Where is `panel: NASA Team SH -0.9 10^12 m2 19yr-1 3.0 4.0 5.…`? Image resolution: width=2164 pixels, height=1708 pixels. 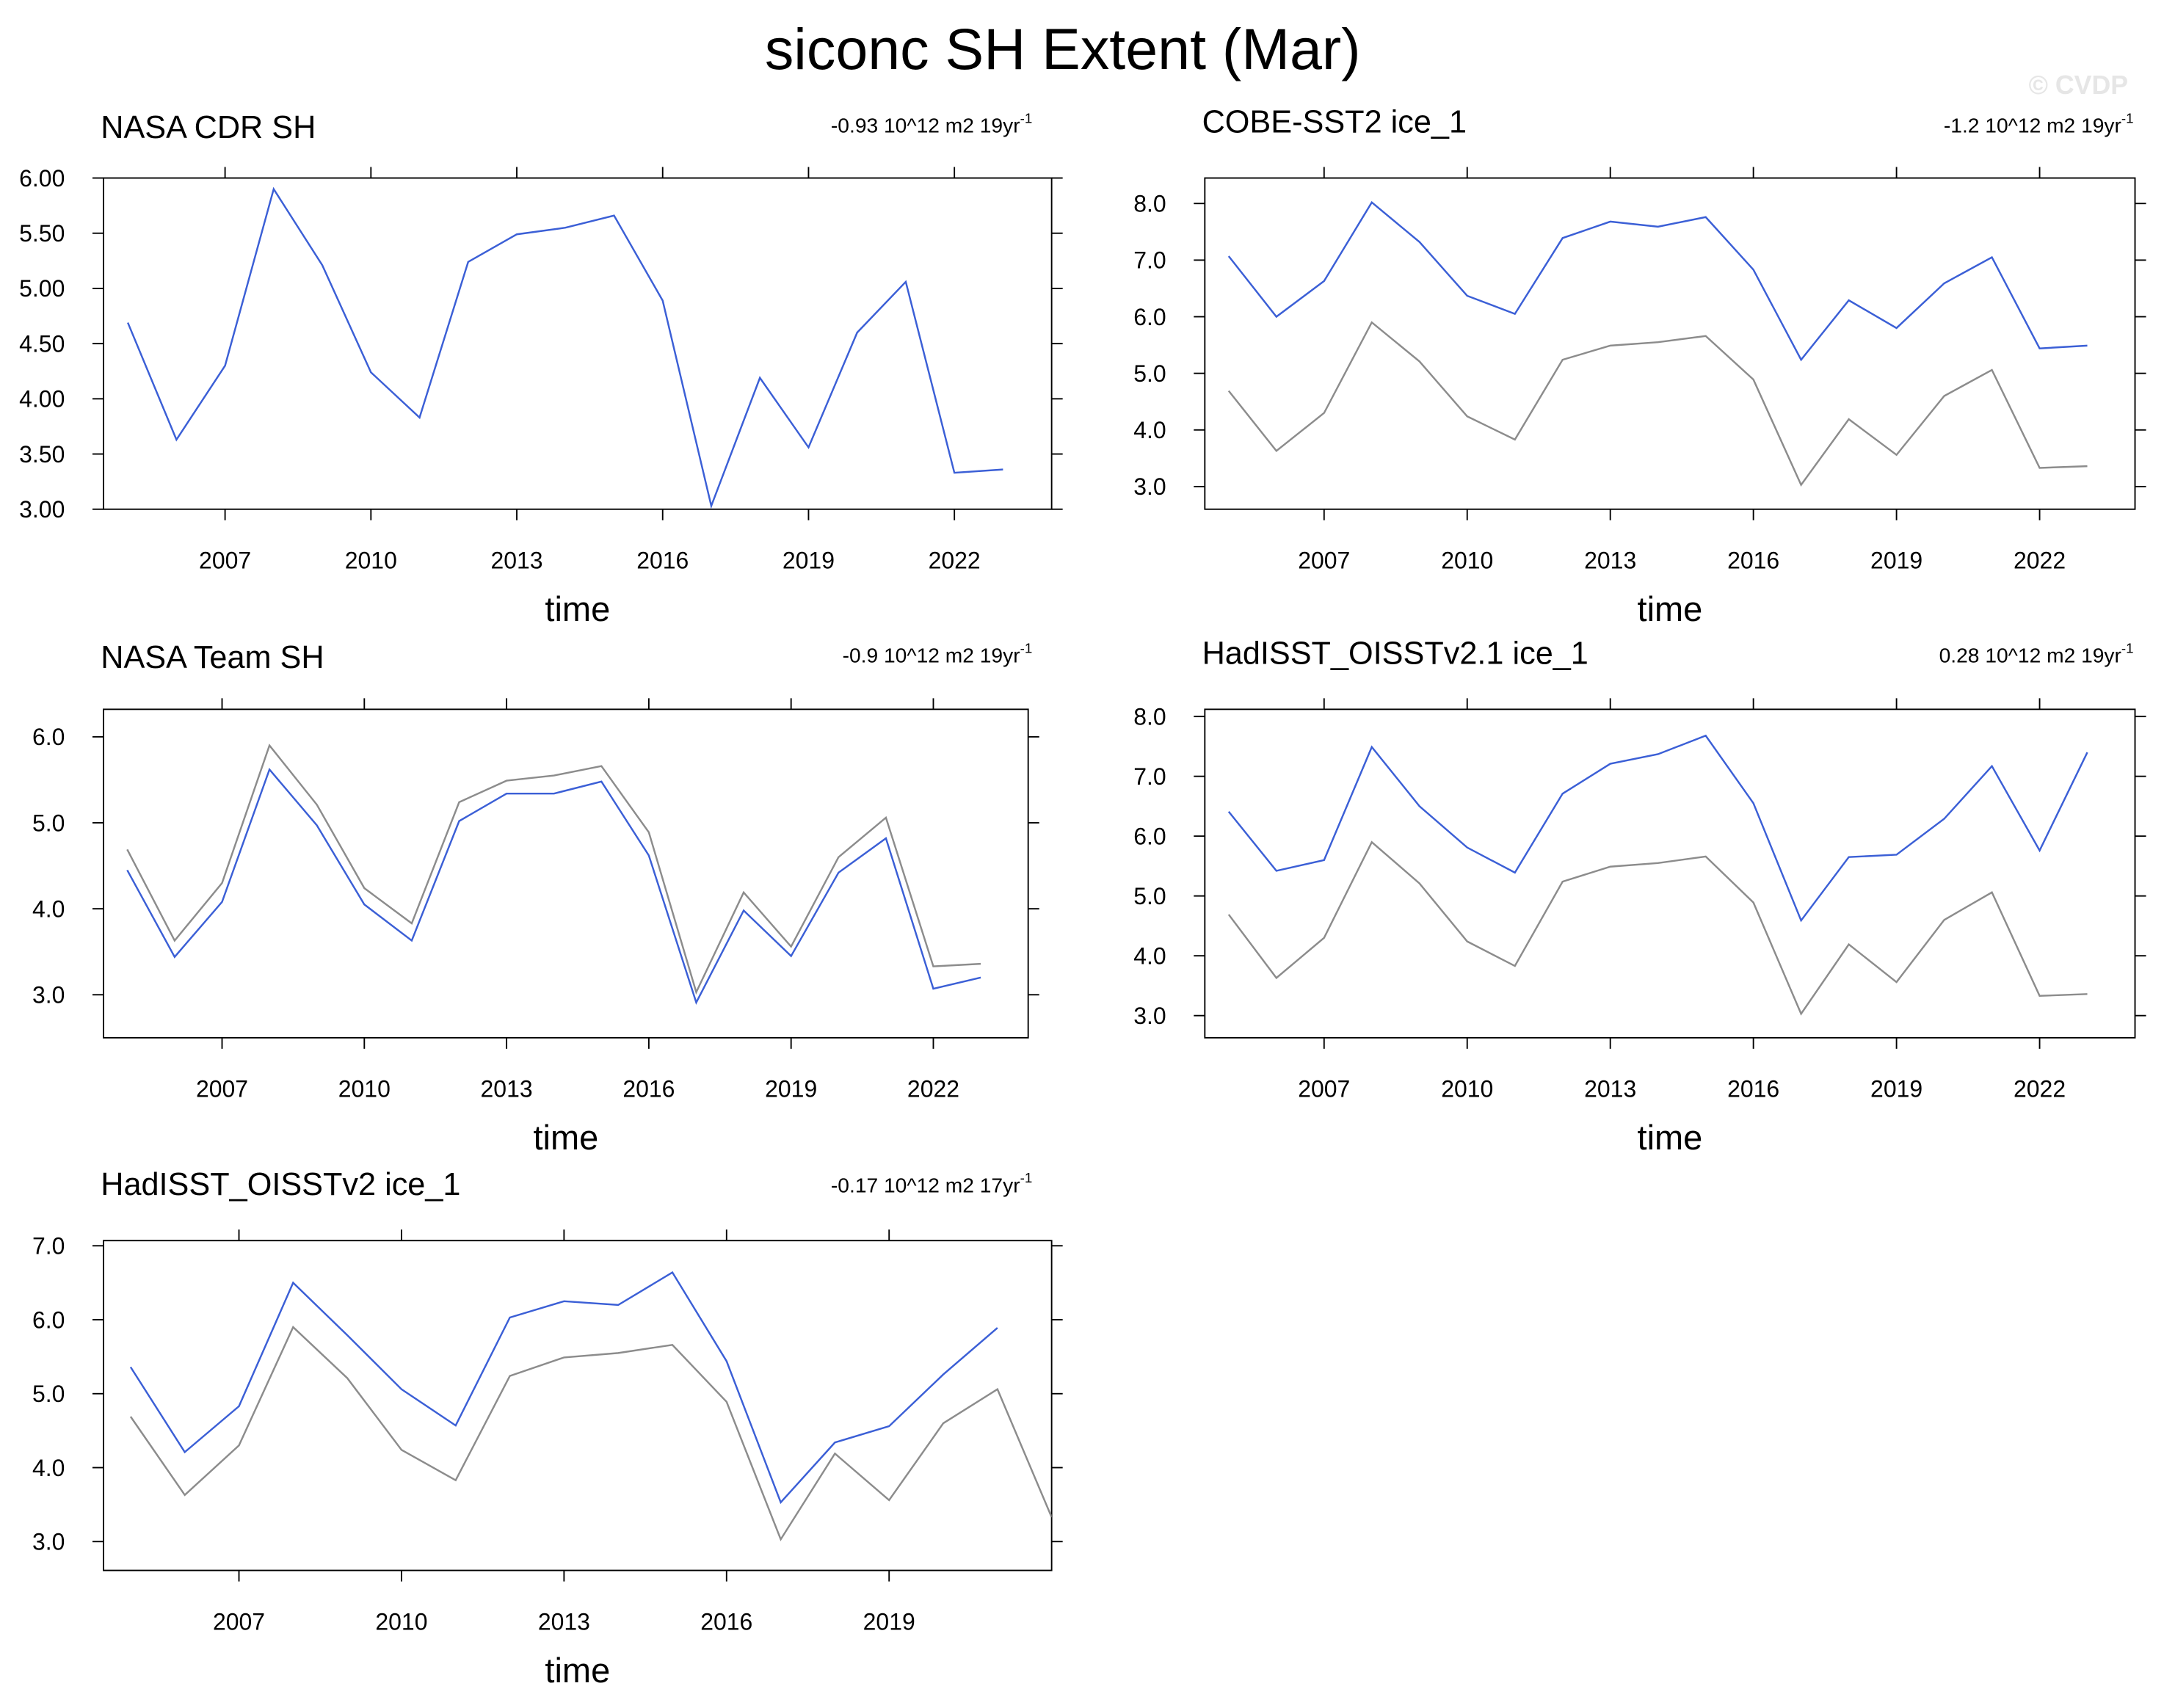
panel: NASA Team SH -0.9 10^12 m2 19yr-1 3.0 4.0 5.… is located at coordinates (535, 898).